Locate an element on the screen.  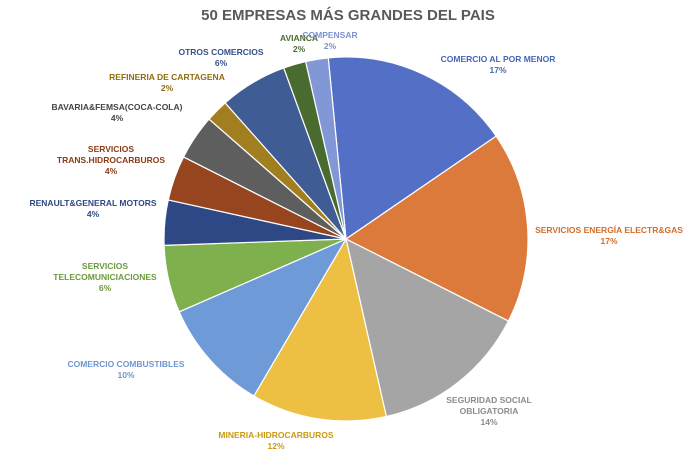
slice-label: OTROS COMERCIOS 6% is located at coordinates (220, 57).